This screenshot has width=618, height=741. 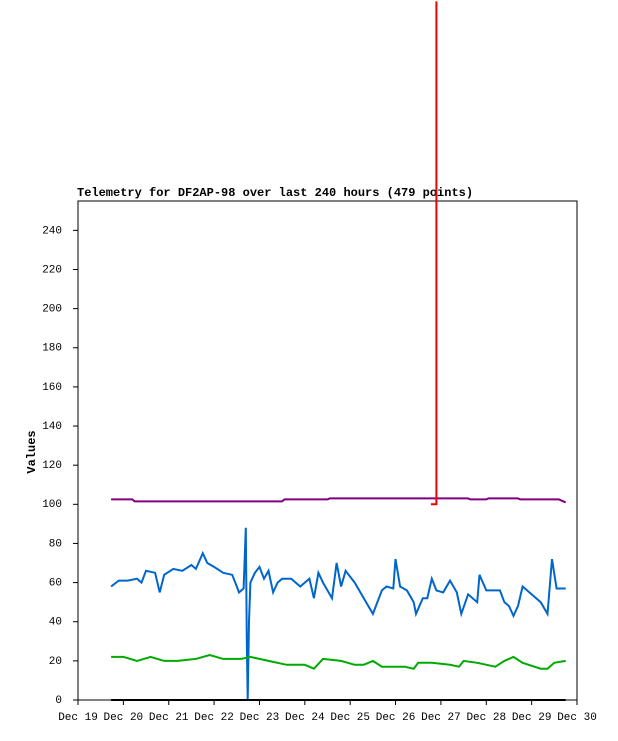 What do you see at coordinates (78, 718) in the screenshot?
I see `x-tick-label: Dec 19` at bounding box center [78, 718].